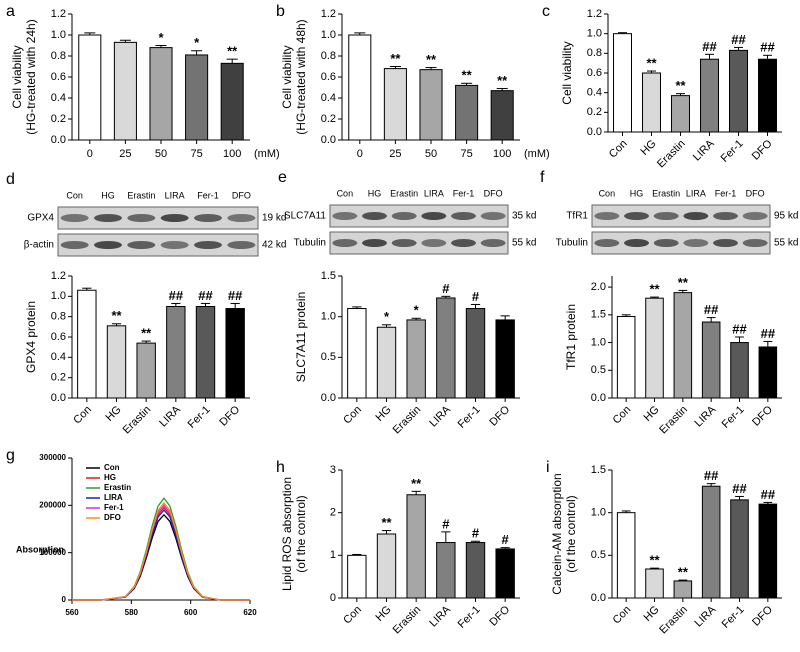 This screenshot has width=800, height=652. What do you see at coordinates (469, 617) in the screenshot?
I see `x-tick-label: Fer-1` at bounding box center [469, 617].